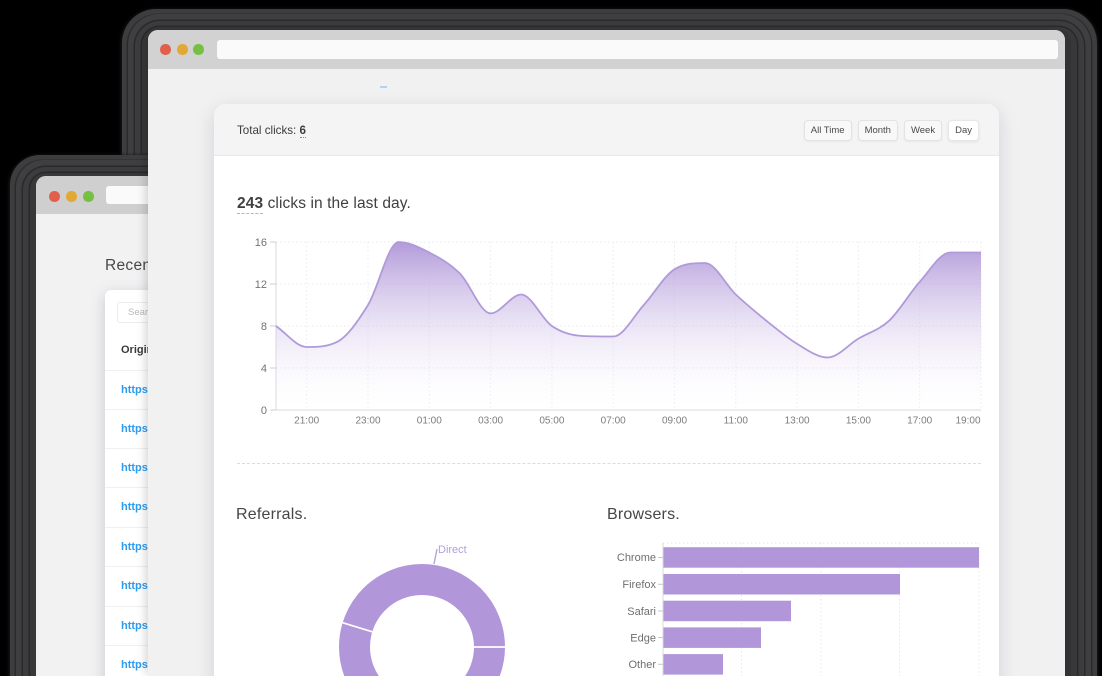 This screenshot has height=676, width=1102. I want to click on svg-text: 21:00, so click(306, 421).